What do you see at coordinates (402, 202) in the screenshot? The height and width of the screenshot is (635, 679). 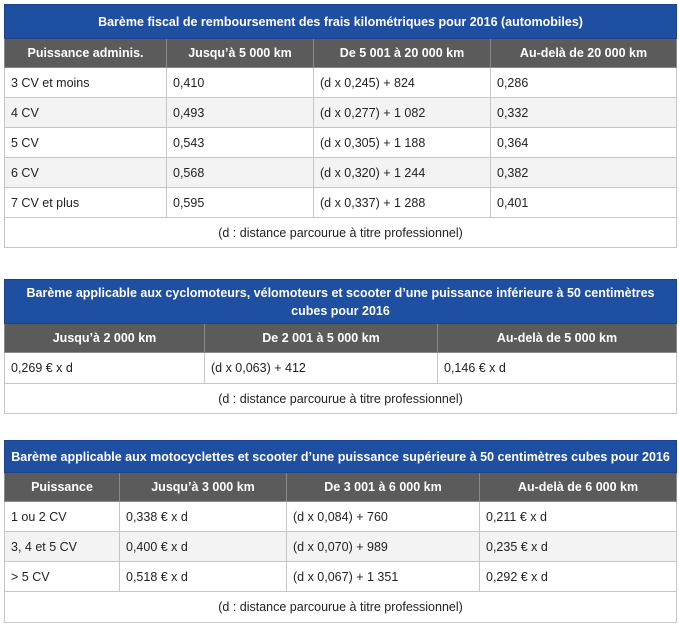 I see `table-cell: (d x 0,337) + 1 288` at bounding box center [402, 202].